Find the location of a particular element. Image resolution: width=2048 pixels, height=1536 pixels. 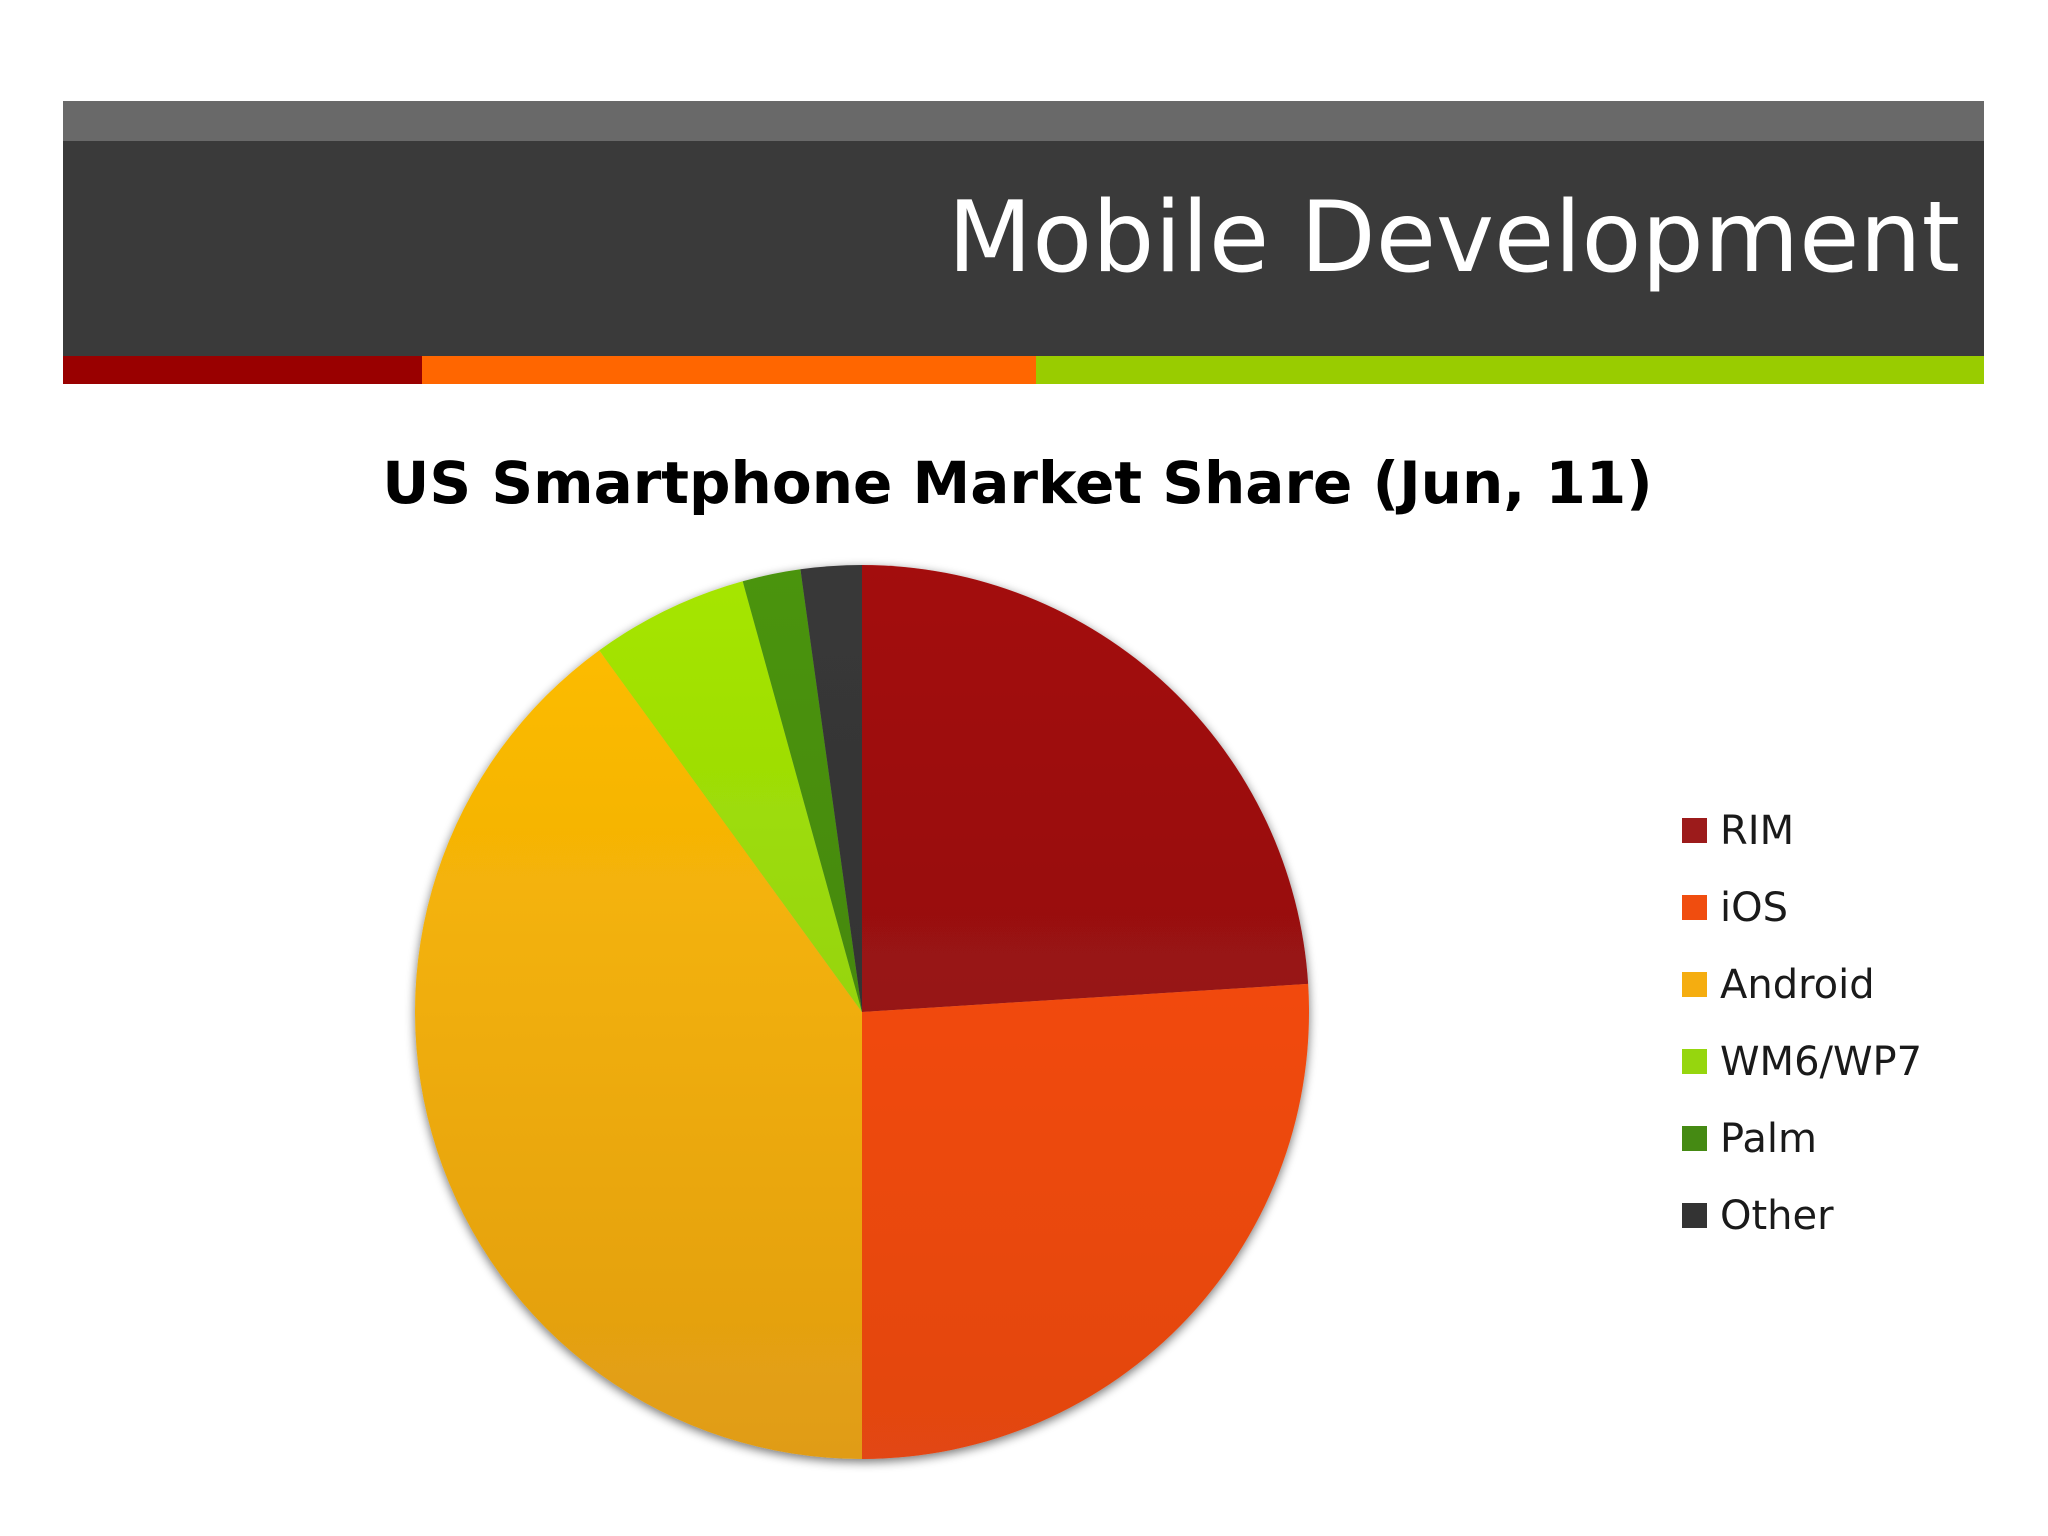

legend-label: Other is located at coordinates (1777, 1215).